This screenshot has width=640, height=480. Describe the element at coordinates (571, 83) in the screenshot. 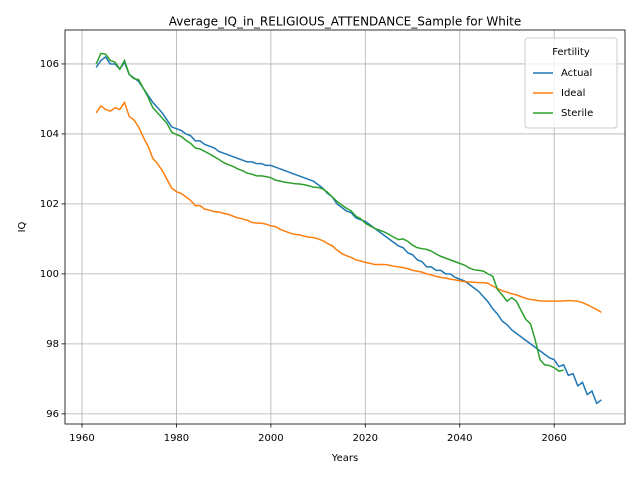

I see `legend-box` at that location.